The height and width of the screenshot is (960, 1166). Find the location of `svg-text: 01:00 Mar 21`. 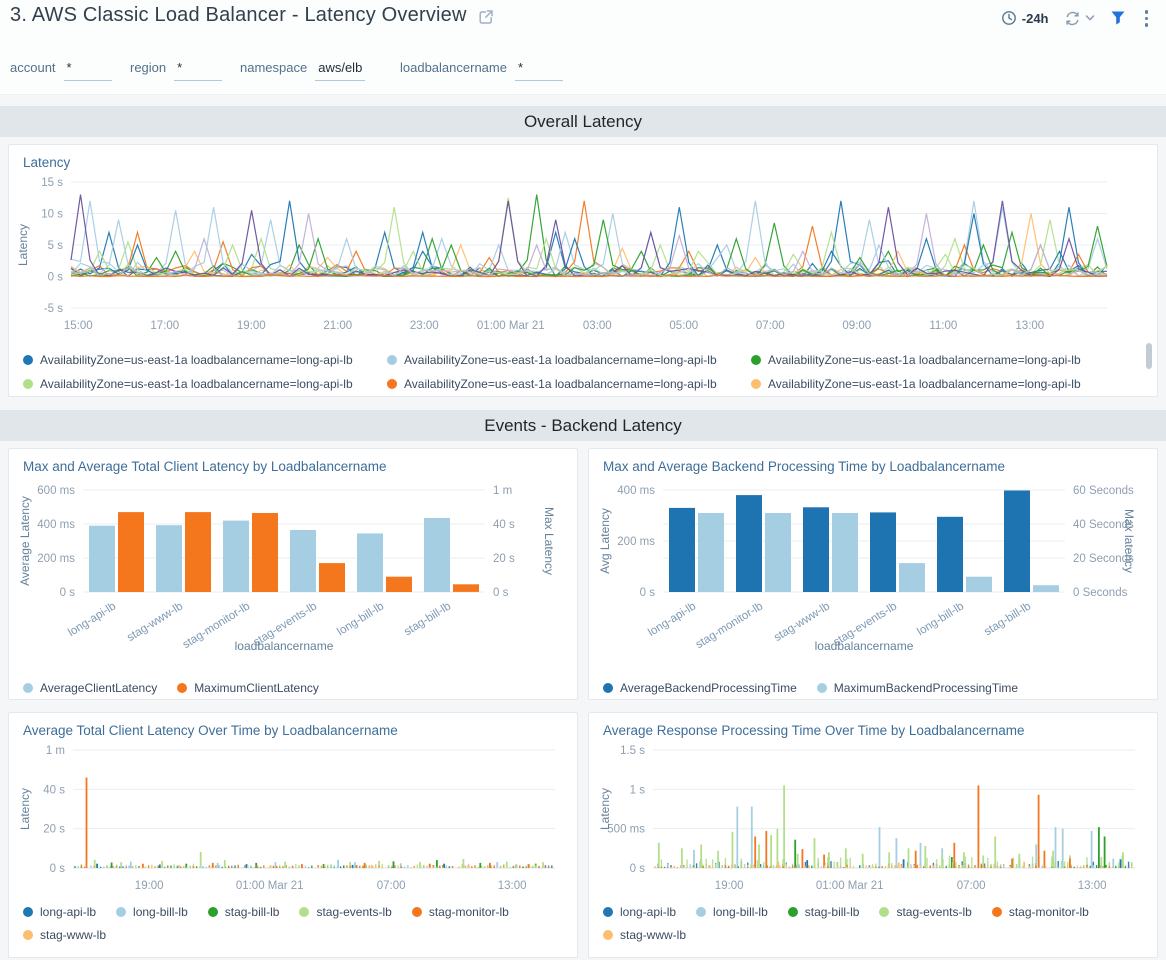

svg-text: 01:00 Mar 21 is located at coordinates (850, 886).